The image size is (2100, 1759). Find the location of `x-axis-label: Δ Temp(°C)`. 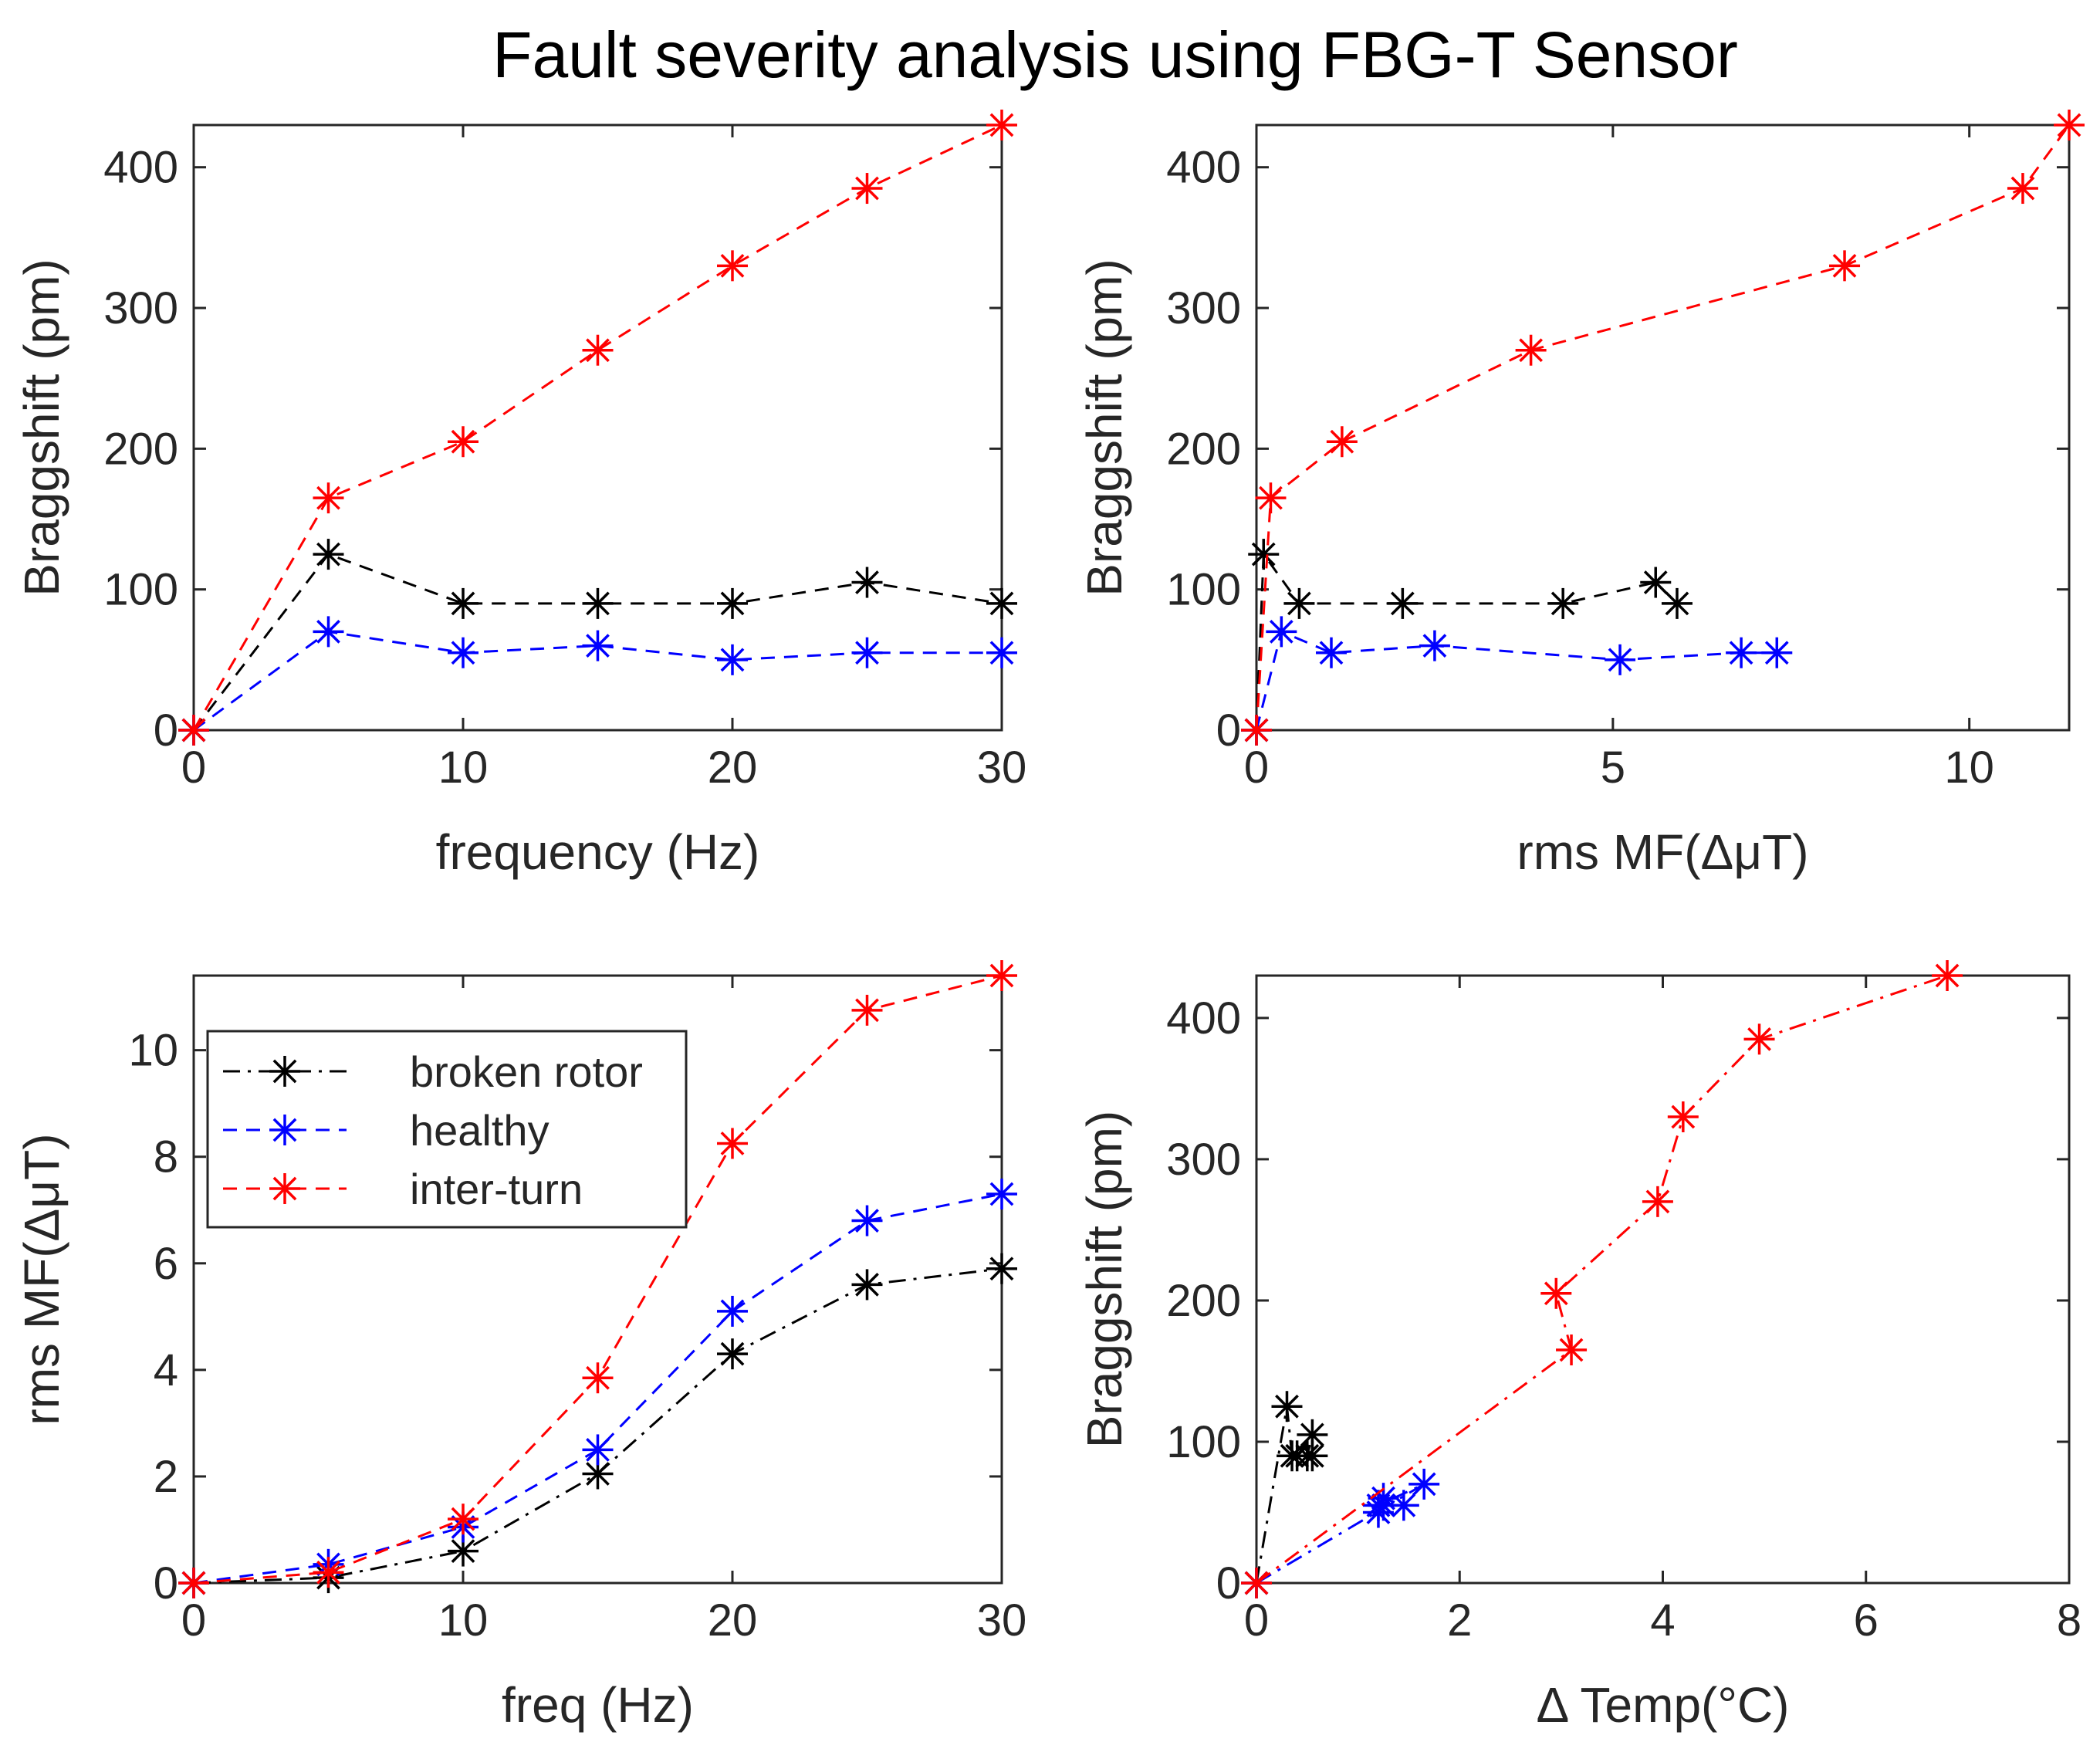

x-axis-label: Δ Temp(°C) is located at coordinates (1664, 1705).